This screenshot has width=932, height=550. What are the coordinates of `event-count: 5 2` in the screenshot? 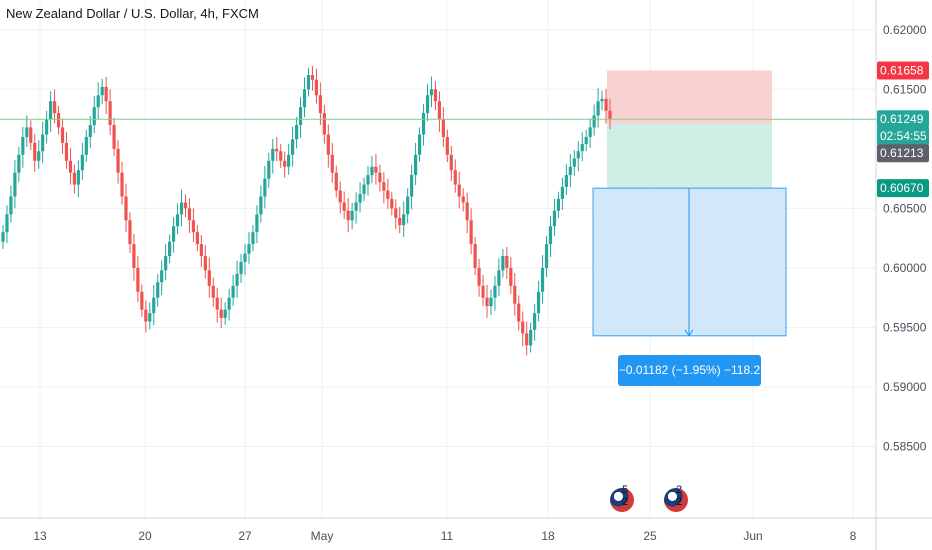 It's located at (627, 496).